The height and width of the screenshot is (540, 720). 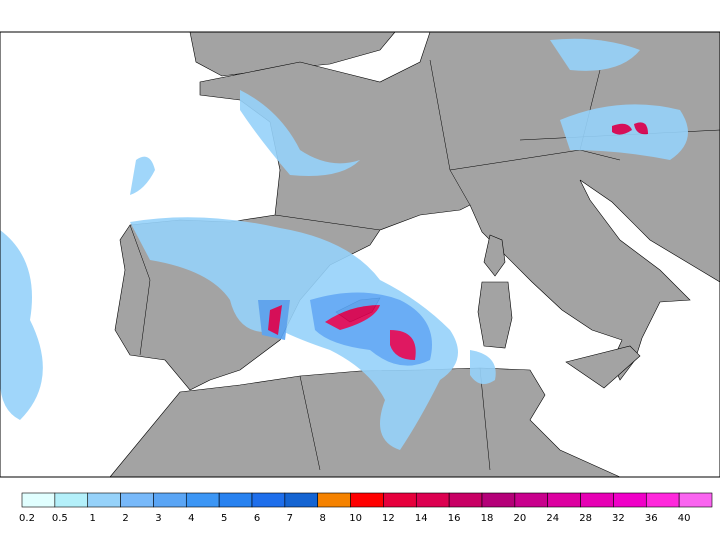 I want to click on legend-level-label: 0.5, so click(x=60, y=518).